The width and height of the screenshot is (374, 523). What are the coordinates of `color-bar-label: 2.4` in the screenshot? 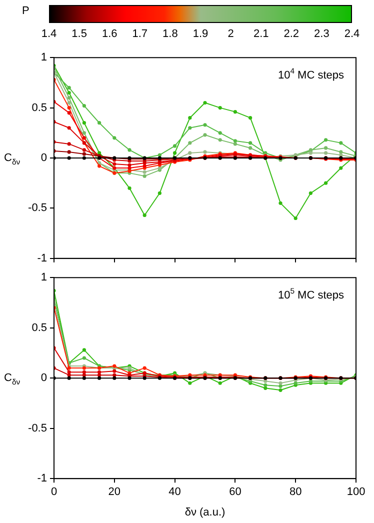 It's located at (352, 34).